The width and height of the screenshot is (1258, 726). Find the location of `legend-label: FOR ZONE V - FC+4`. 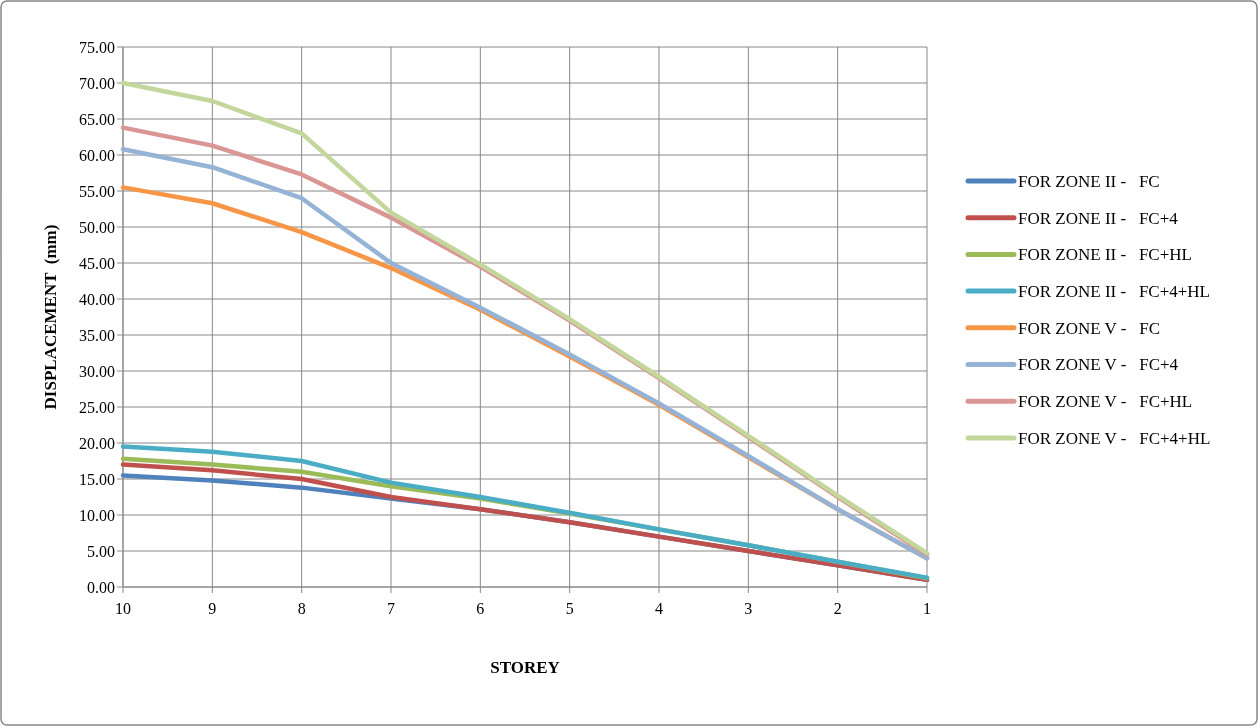

legend-label: FOR ZONE V - FC+4 is located at coordinates (1098, 365).